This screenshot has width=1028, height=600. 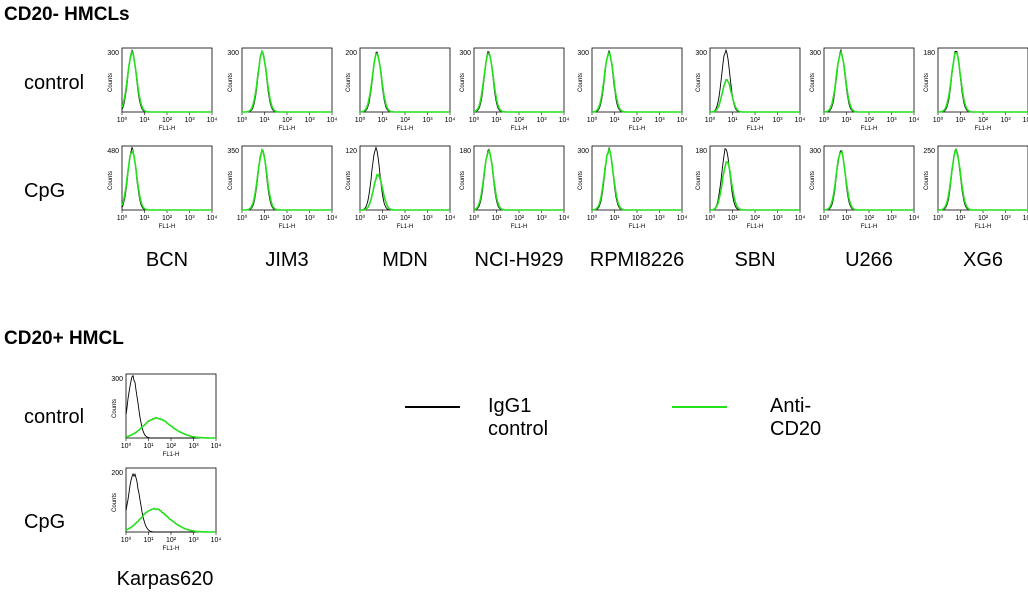 I want to click on y-max-label: 480, so click(x=113, y=151).